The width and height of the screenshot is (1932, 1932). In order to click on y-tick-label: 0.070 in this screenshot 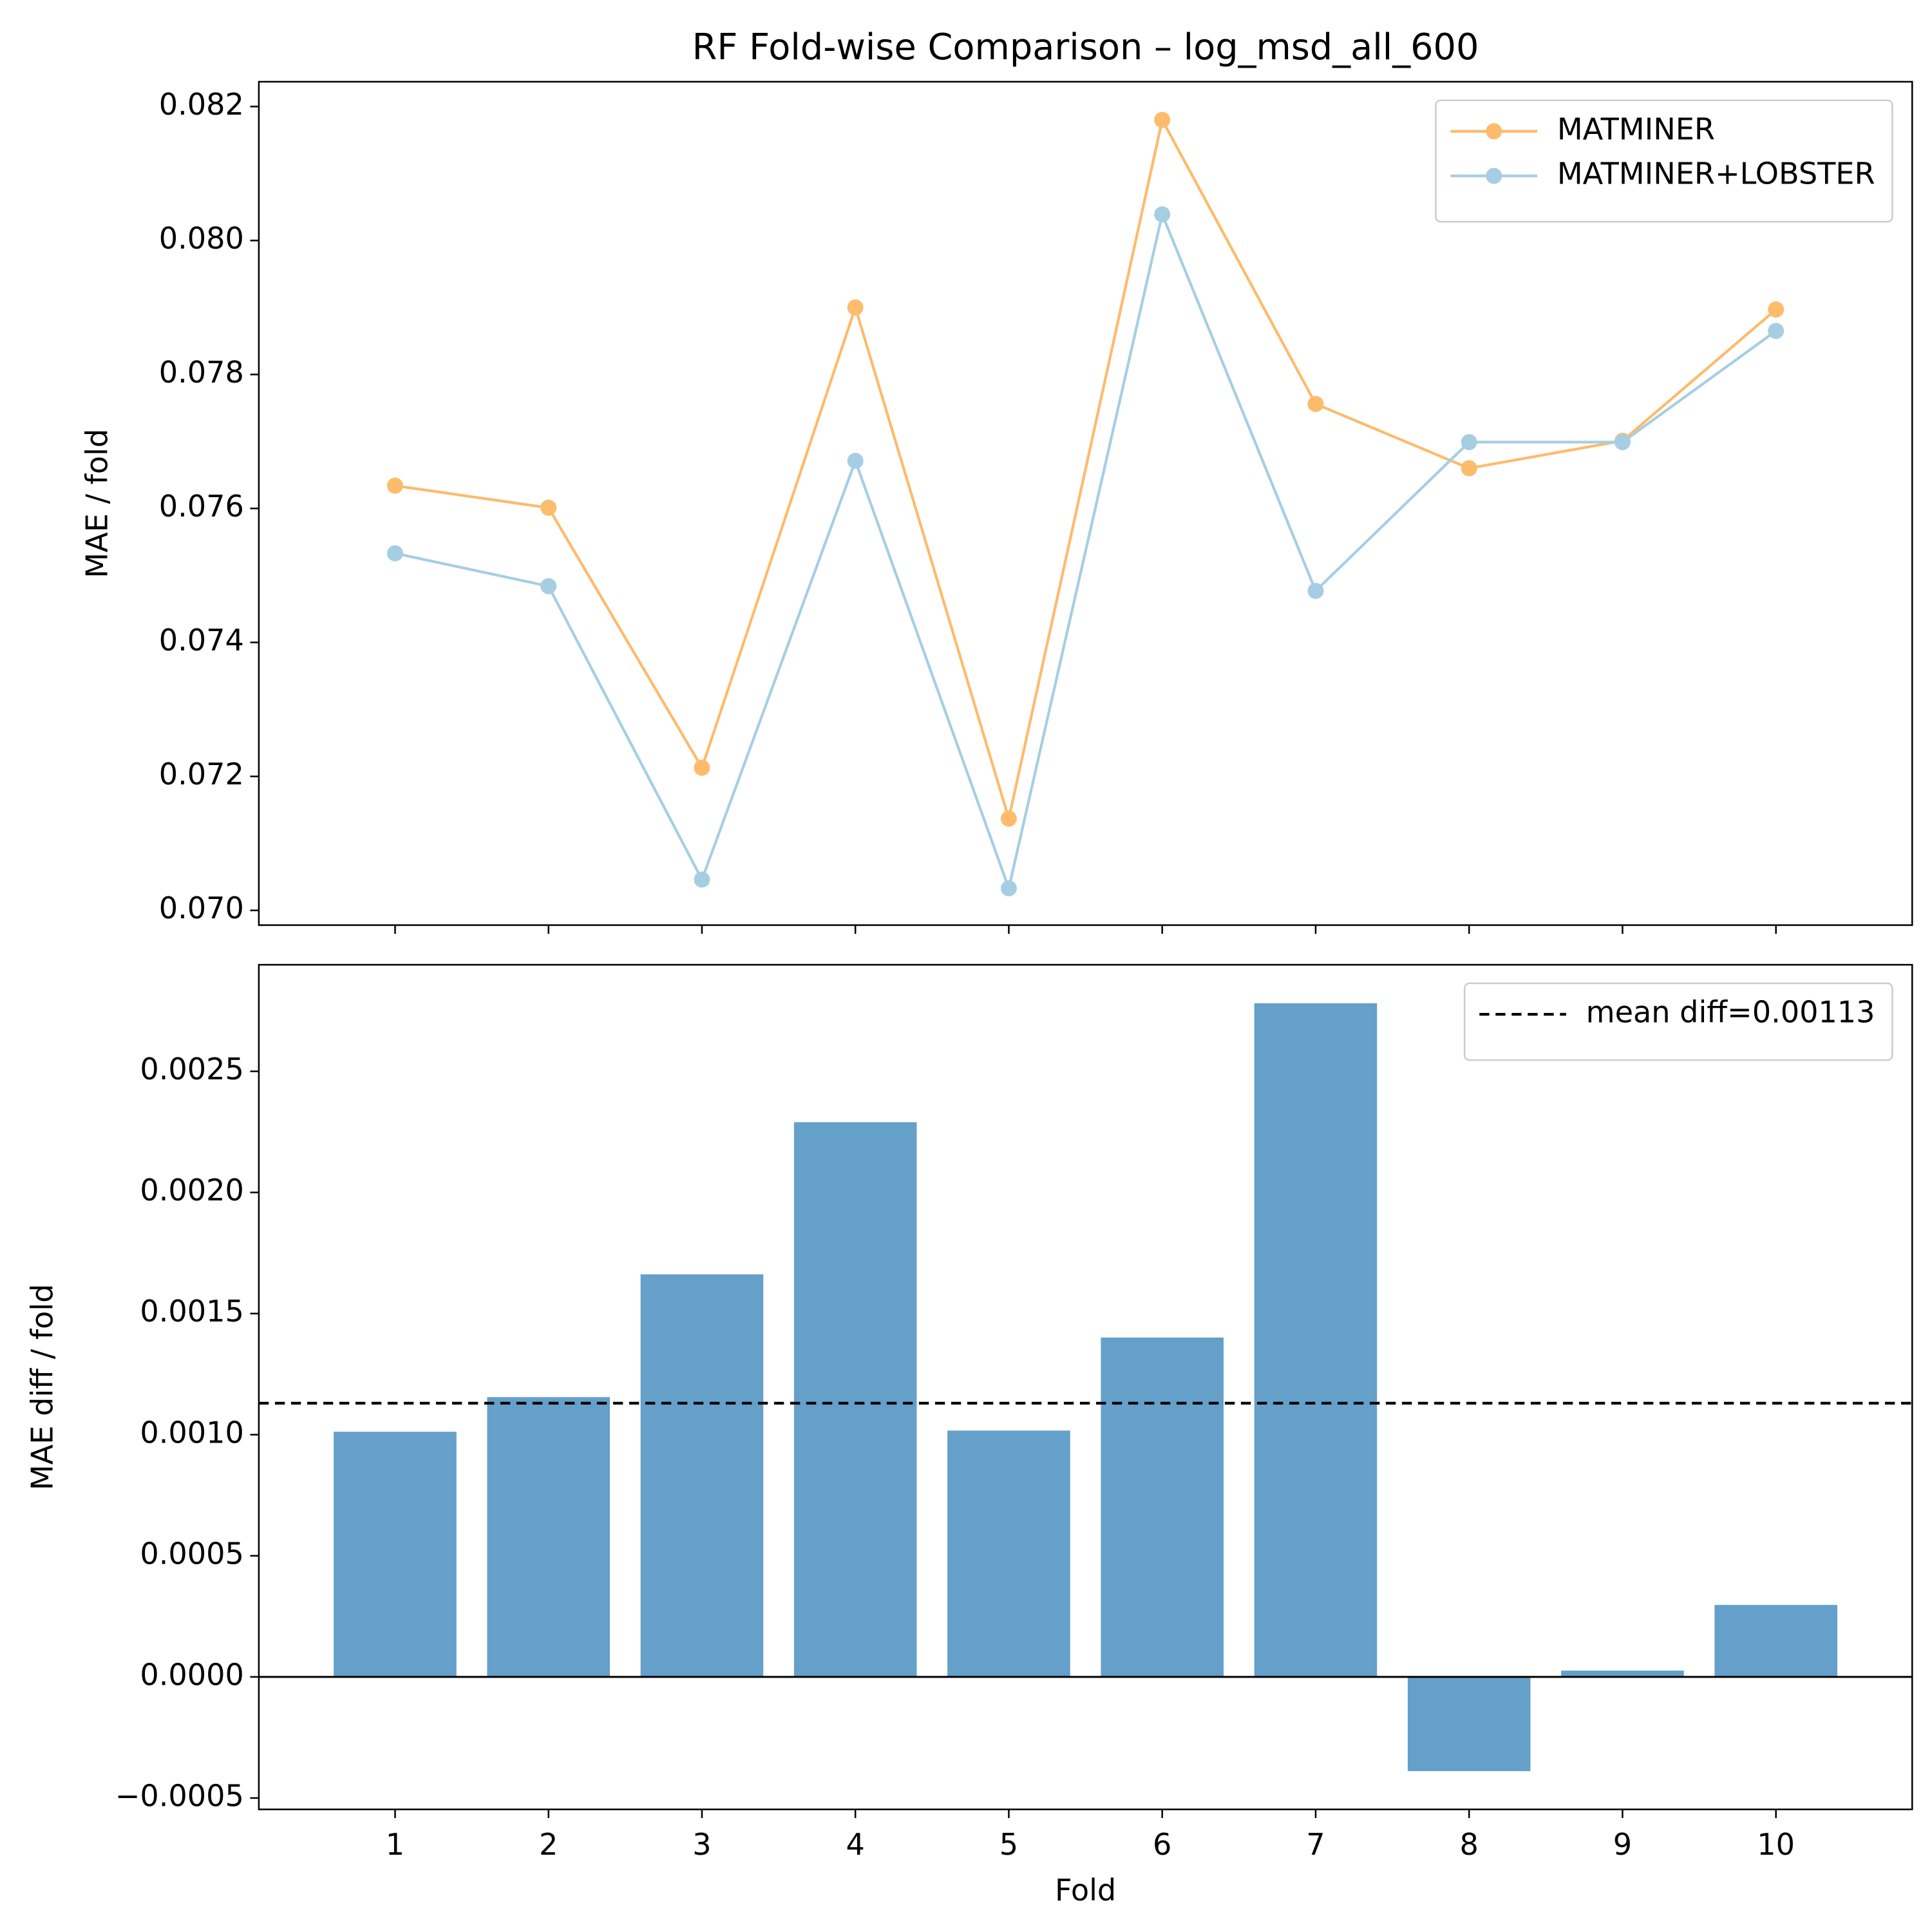, I will do `click(201, 908)`.